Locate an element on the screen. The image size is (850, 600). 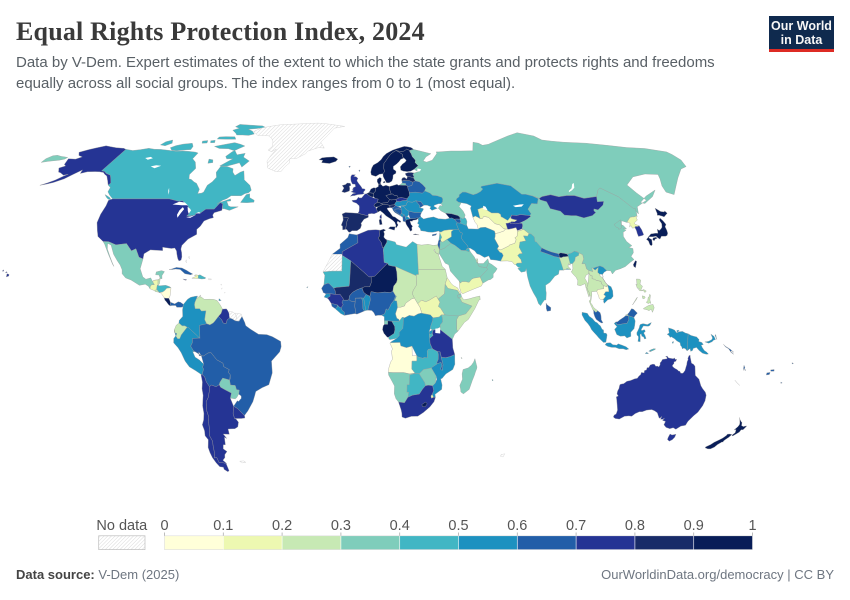
svg-text: 0.8 is located at coordinates (635, 526).